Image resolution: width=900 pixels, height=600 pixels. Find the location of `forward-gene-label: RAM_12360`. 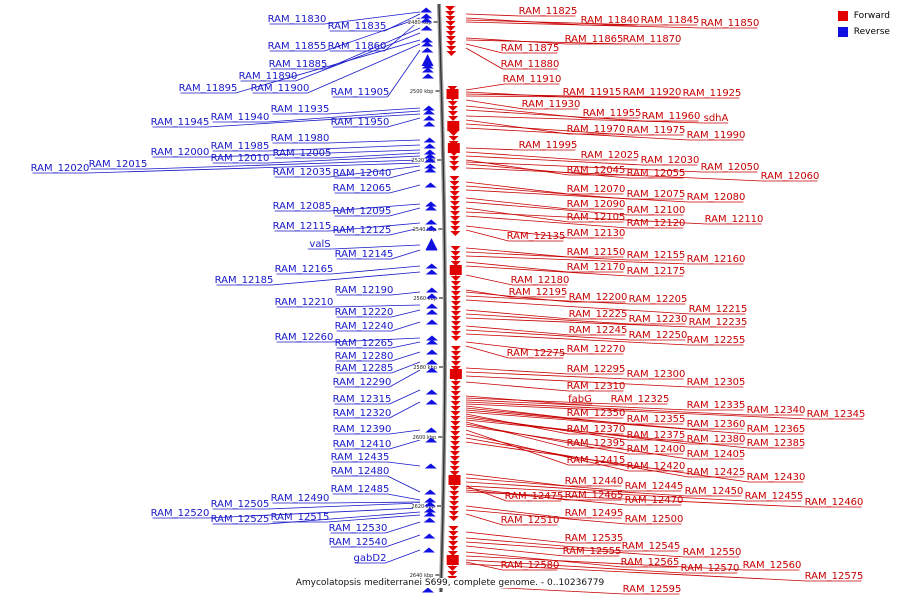

forward-gene-label: RAM_12360 is located at coordinates (716, 424).